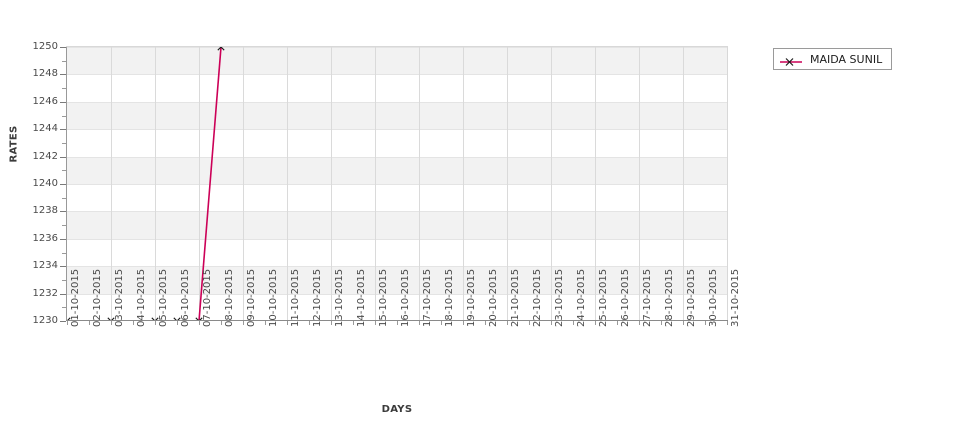  What do you see at coordinates (791, 59) in the screenshot?
I see `legend-marker-icon` at bounding box center [791, 59].